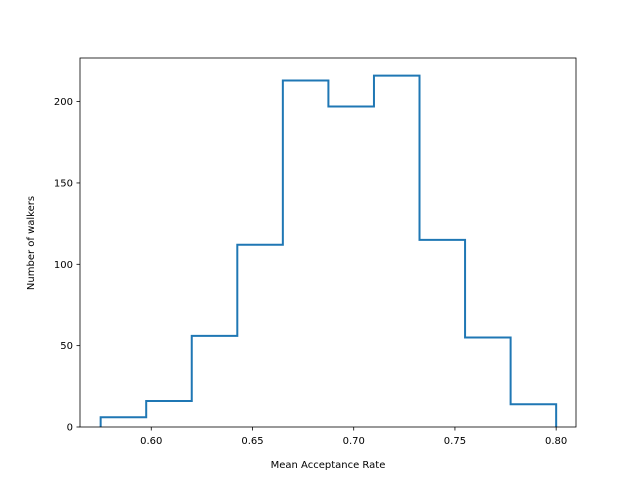 Image resolution: width=640 pixels, height=480 pixels. Describe the element at coordinates (151, 441) in the screenshot. I see `x-tick-label: 0.60` at that location.